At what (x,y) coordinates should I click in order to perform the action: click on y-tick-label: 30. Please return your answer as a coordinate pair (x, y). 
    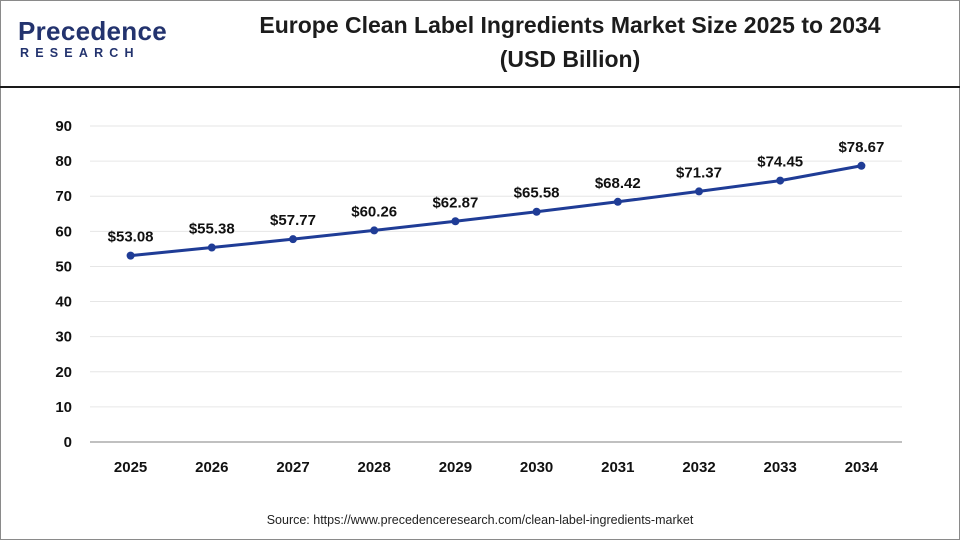
    Looking at the image, I should click on (63, 337).